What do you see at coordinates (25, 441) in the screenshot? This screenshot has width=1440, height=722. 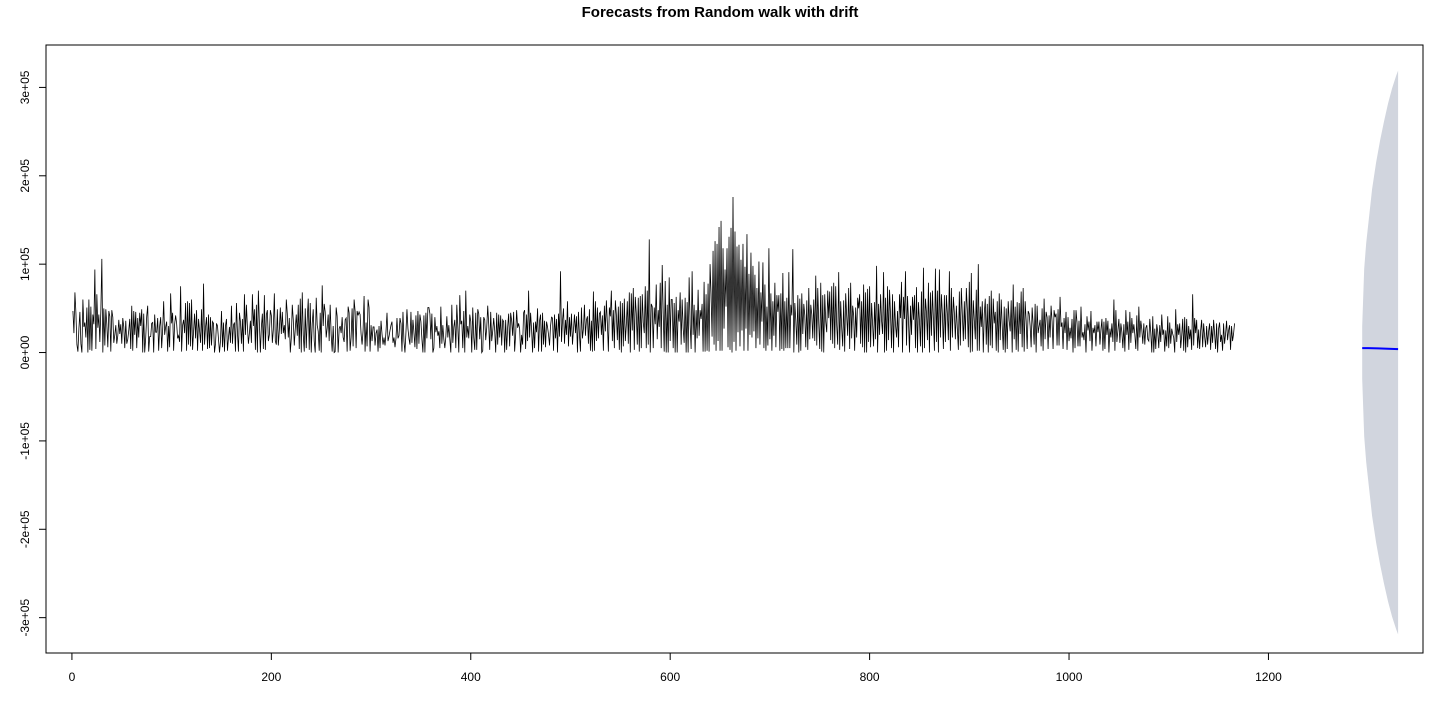 I see `y-tick-label: -1e+05` at bounding box center [25, 441].